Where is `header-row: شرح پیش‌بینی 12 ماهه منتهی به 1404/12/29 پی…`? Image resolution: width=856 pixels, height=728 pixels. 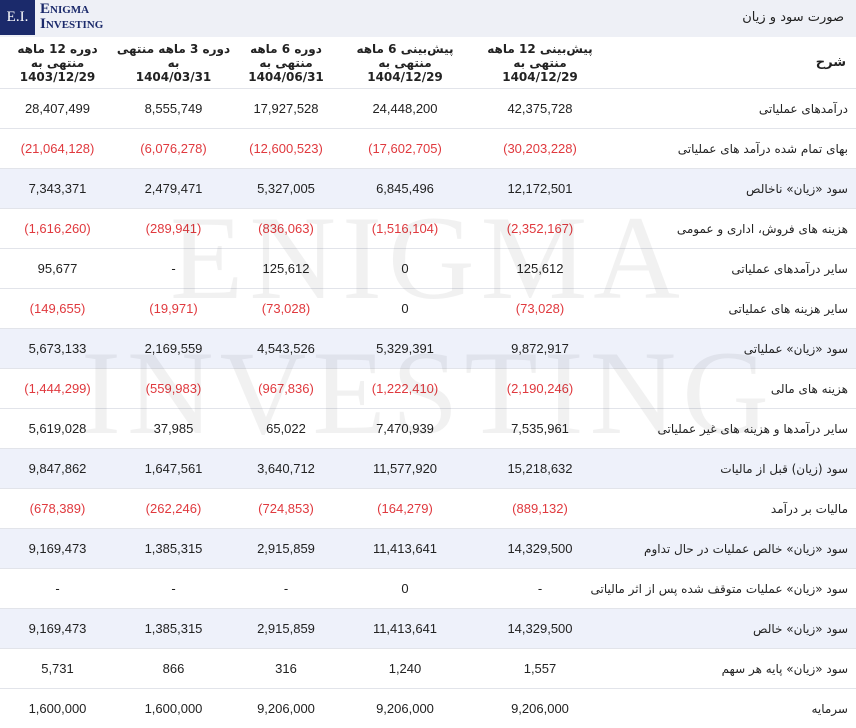
header-row: شرح پیش‌بینی 12 ماهه منتهی به 1404/12/29 پی… is located at coordinates (428, 63).